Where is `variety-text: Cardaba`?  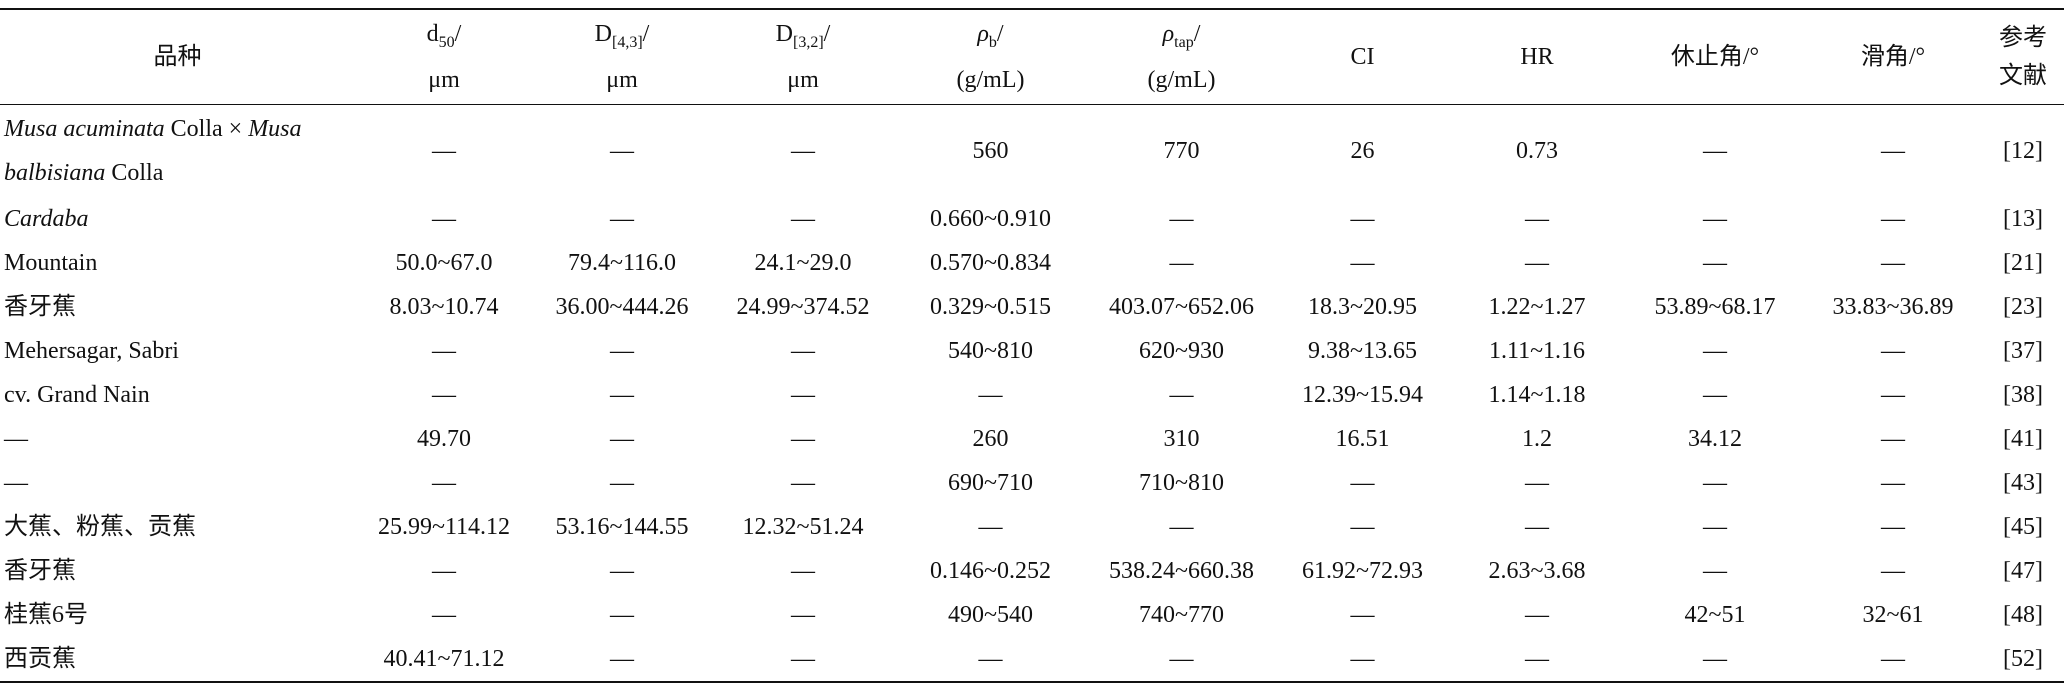
variety-text: Cardaba is located at coordinates (46, 219).